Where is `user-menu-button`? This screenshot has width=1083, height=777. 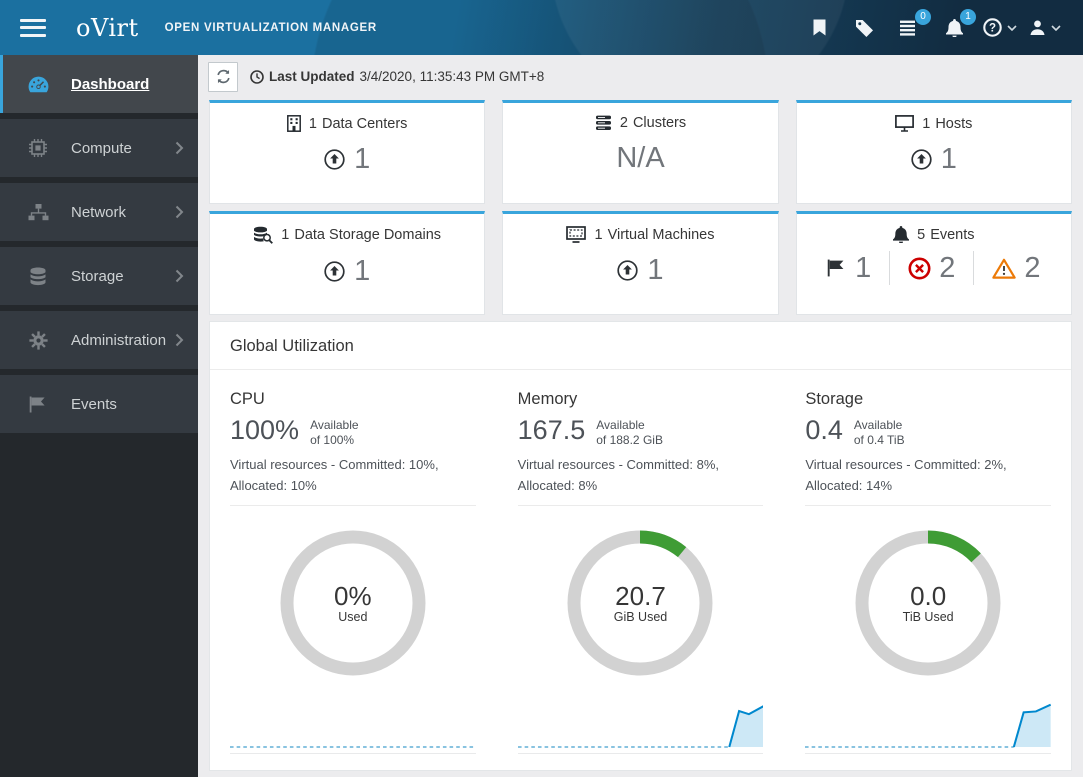
user-menu-button is located at coordinates (1044, 27).